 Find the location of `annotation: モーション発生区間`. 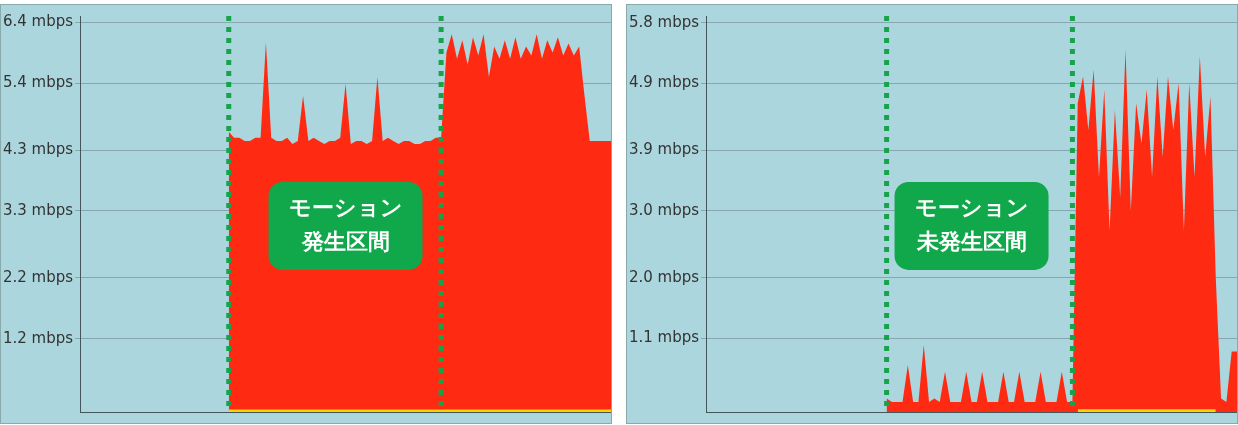

annotation: モーション発生区間 is located at coordinates (345, 224).